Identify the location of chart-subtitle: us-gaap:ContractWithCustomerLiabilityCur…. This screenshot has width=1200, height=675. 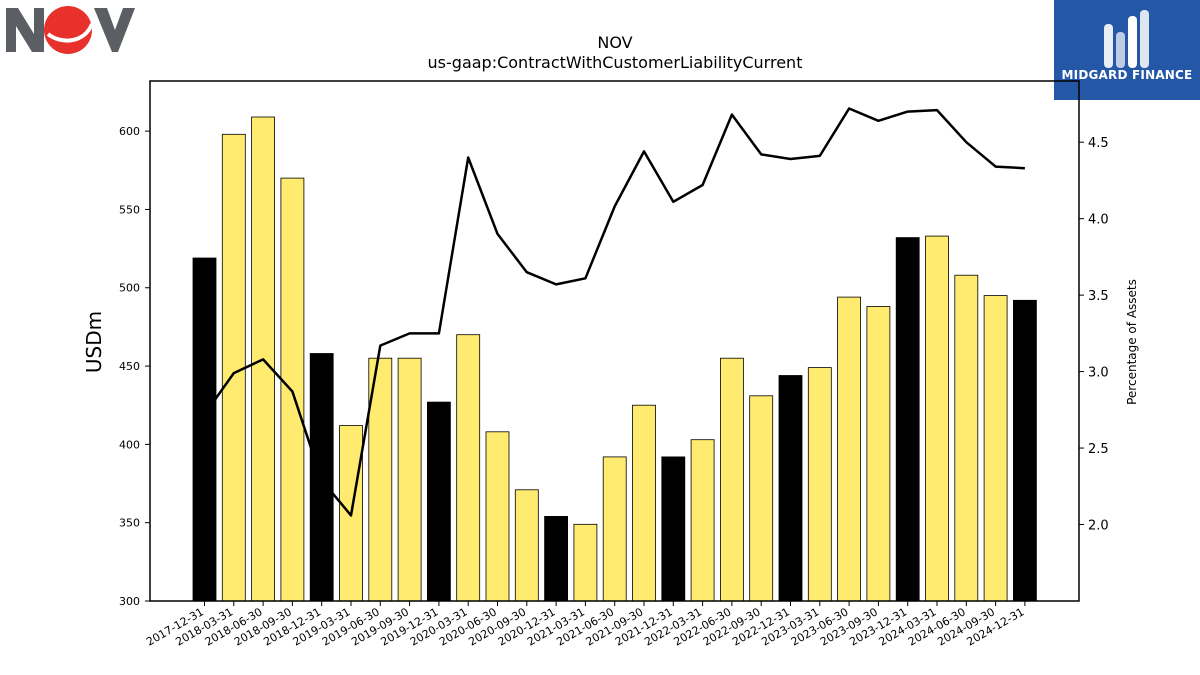
(615, 62).